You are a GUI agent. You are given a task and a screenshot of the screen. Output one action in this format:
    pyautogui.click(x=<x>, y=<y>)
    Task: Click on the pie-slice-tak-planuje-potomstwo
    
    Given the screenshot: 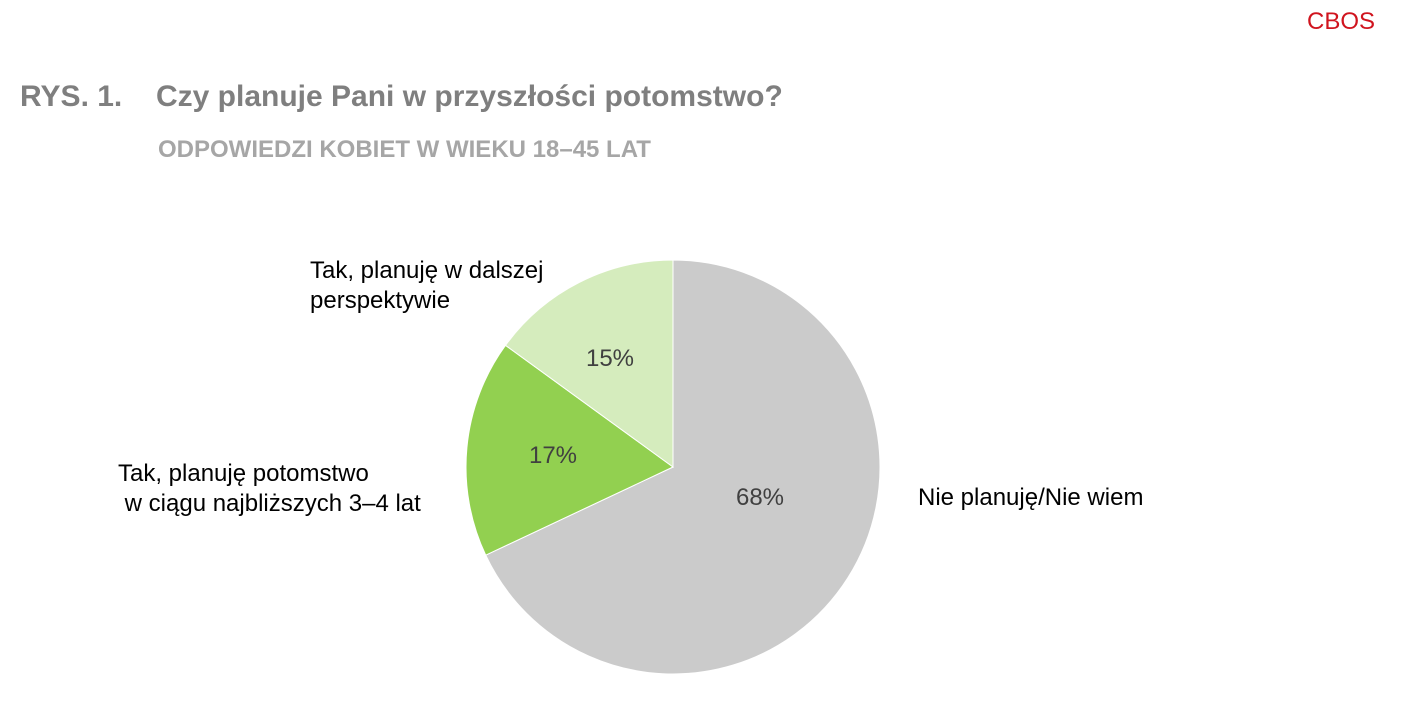 What is the action you would take?
    pyautogui.click(x=569, y=450)
    